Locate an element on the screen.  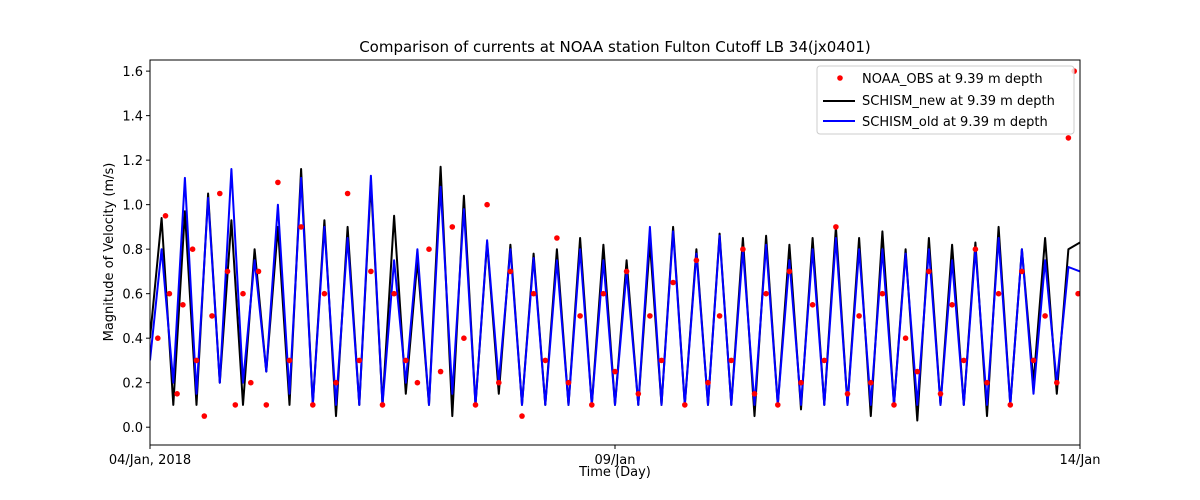
y-tick-label: 0.8 is located at coordinates (132, 250).